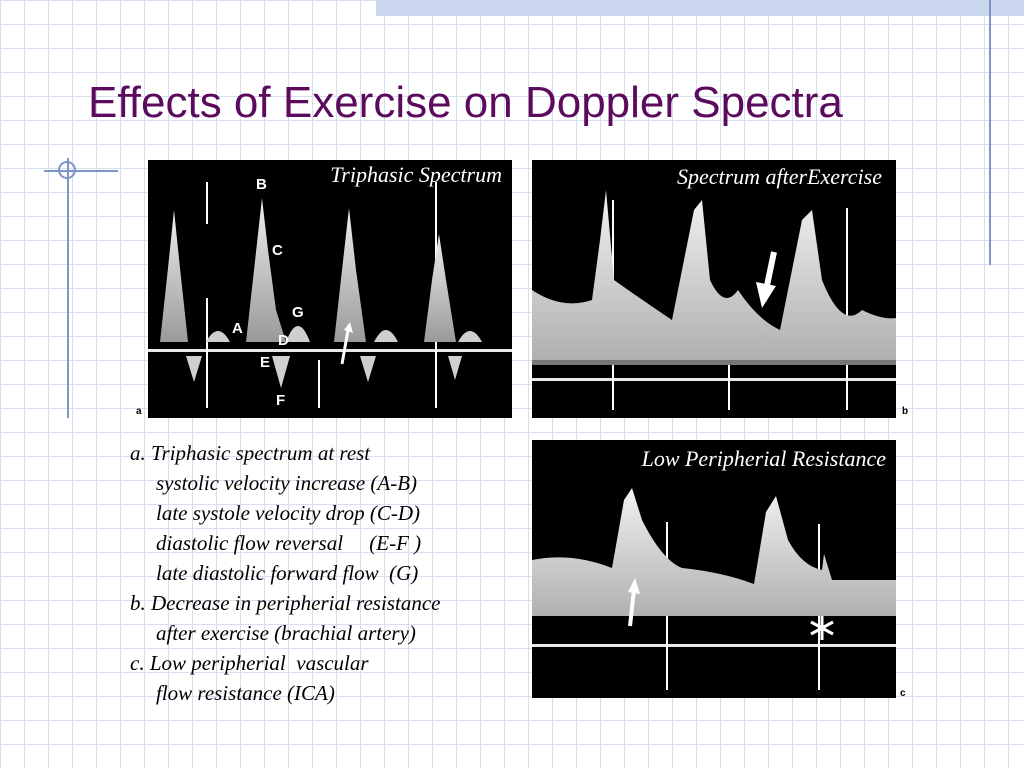  Describe the element at coordinates (298, 312) in the screenshot. I see `label-g: G` at that location.